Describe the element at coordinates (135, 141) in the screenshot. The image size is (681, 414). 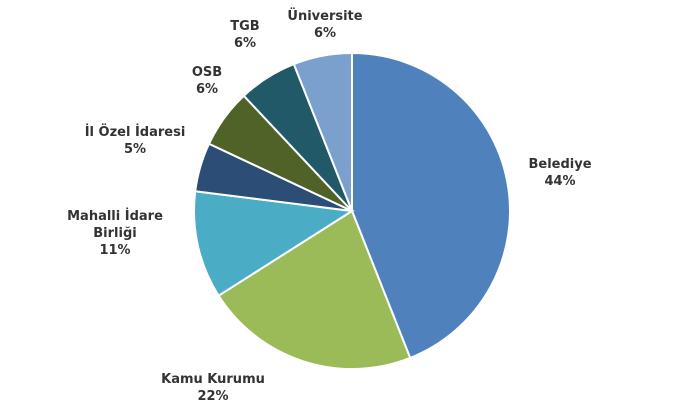
I see `slice-label: İl Özel İdaresi 5%` at that location.